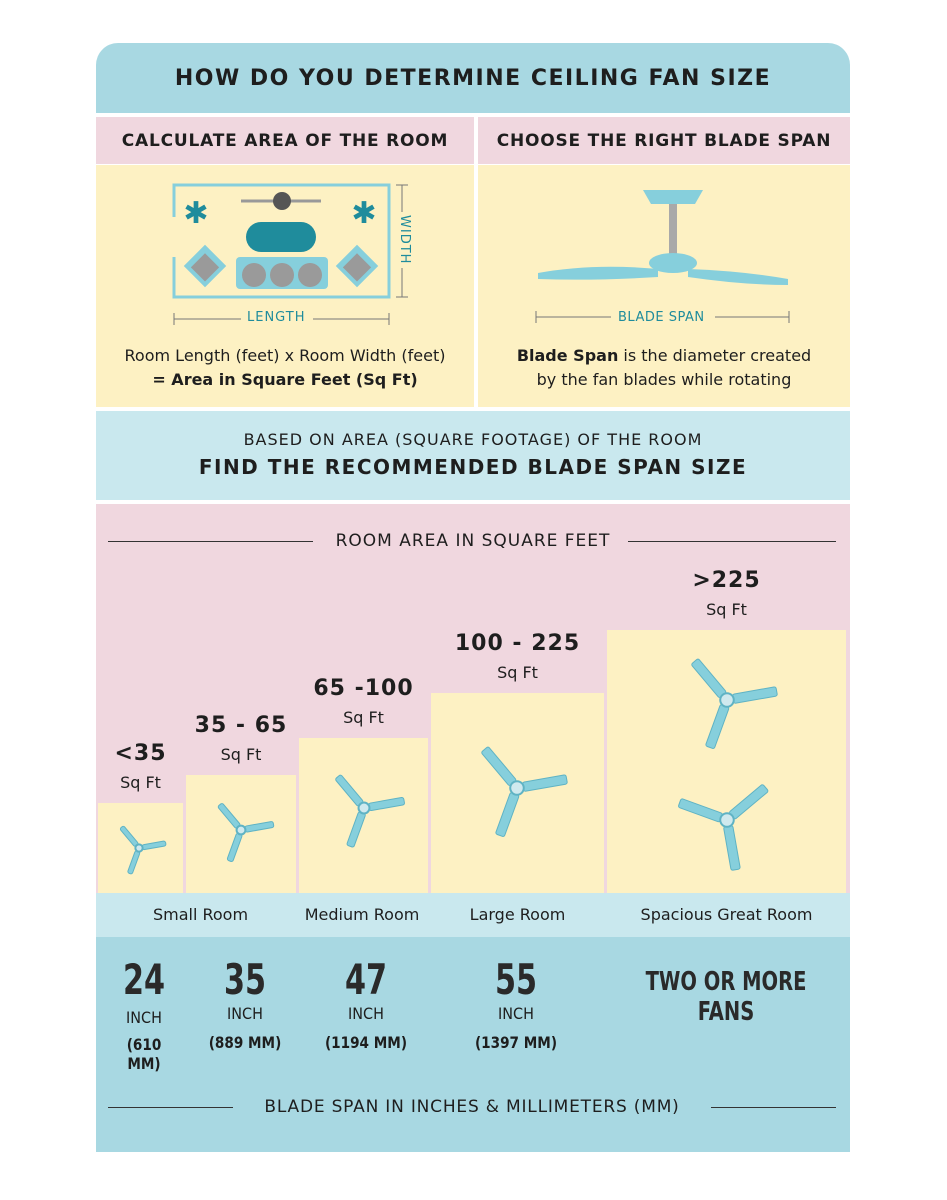 The height and width of the screenshot is (1200, 947). I want to click on formula-line: Room Length (feet) x Room Width (feet), so click(285, 355).